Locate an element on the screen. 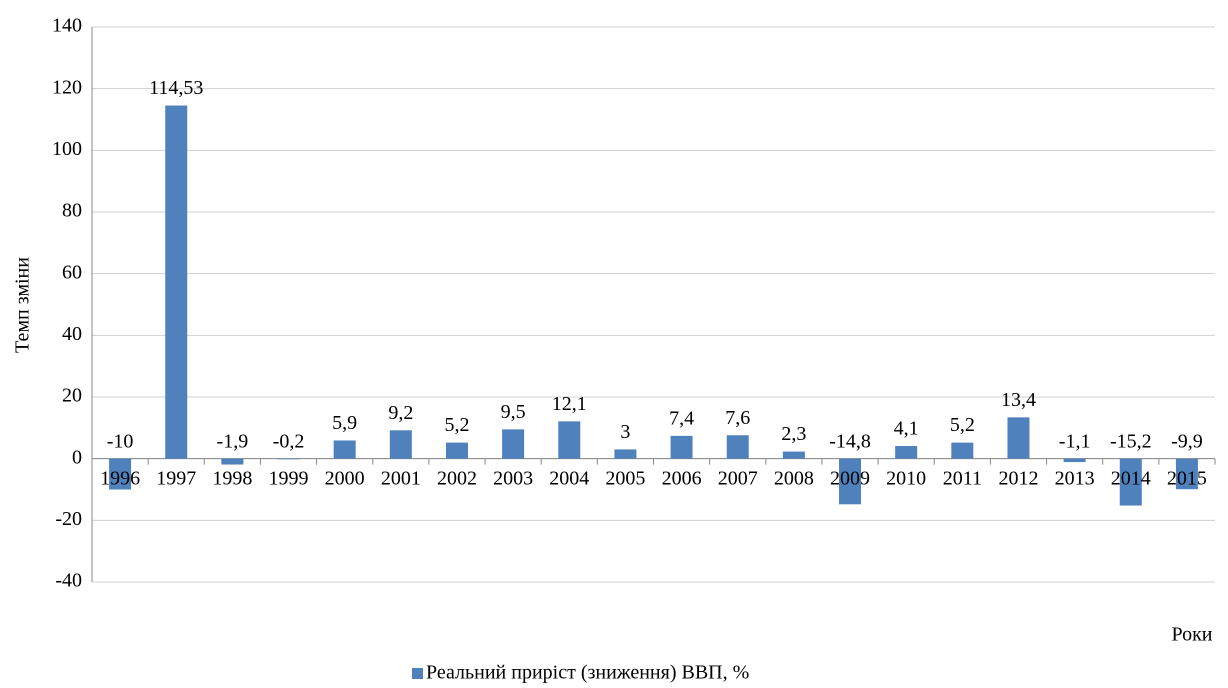  data-label: -9,9 is located at coordinates (1187, 441).